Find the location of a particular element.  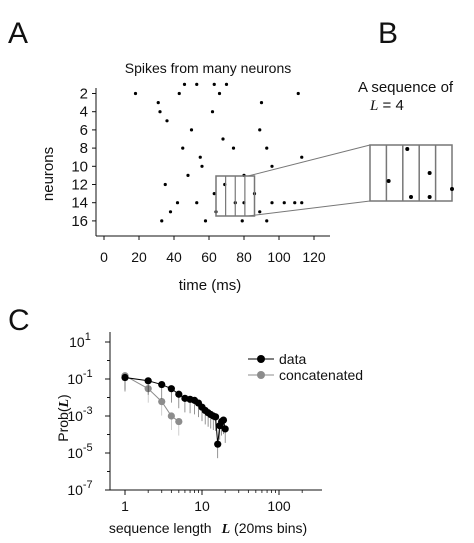

prob-x-label: sequence length L (20ms bins) is located at coordinates (208, 528).